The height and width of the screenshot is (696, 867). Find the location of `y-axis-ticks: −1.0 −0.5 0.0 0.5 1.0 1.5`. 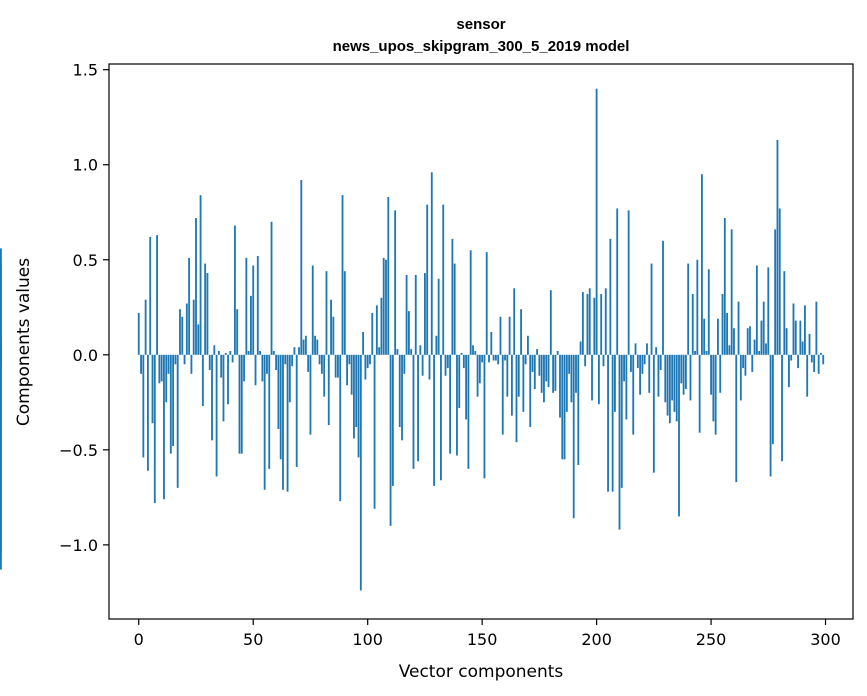

y-axis-ticks: −1.0 −0.5 0.0 0.5 1.0 1.5 is located at coordinates (84, 308).